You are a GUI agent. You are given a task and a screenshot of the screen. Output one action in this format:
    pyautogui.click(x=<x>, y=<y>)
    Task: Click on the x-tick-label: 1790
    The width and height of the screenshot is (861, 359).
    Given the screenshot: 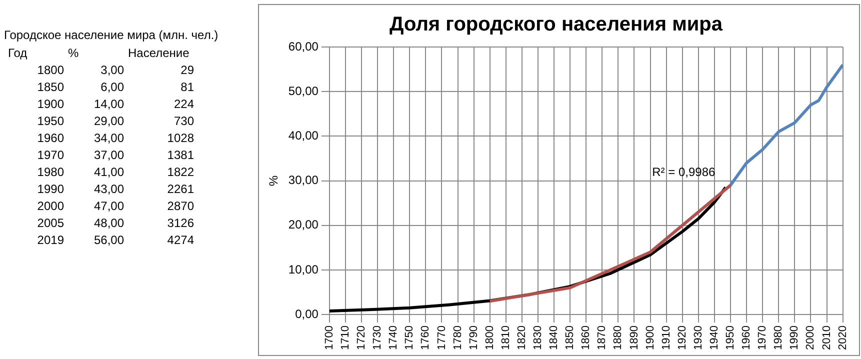 What is the action you would take?
    pyautogui.click(x=474, y=338)
    